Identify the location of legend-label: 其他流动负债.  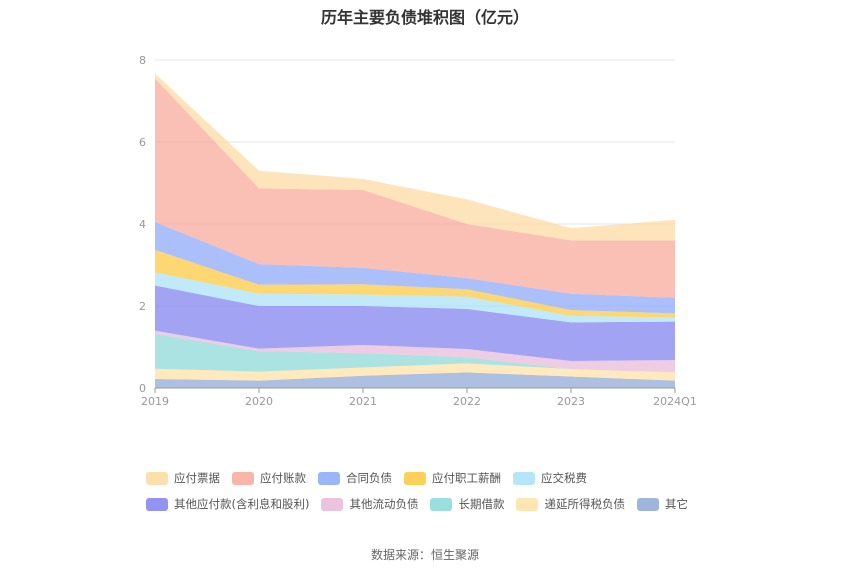
(384, 504).